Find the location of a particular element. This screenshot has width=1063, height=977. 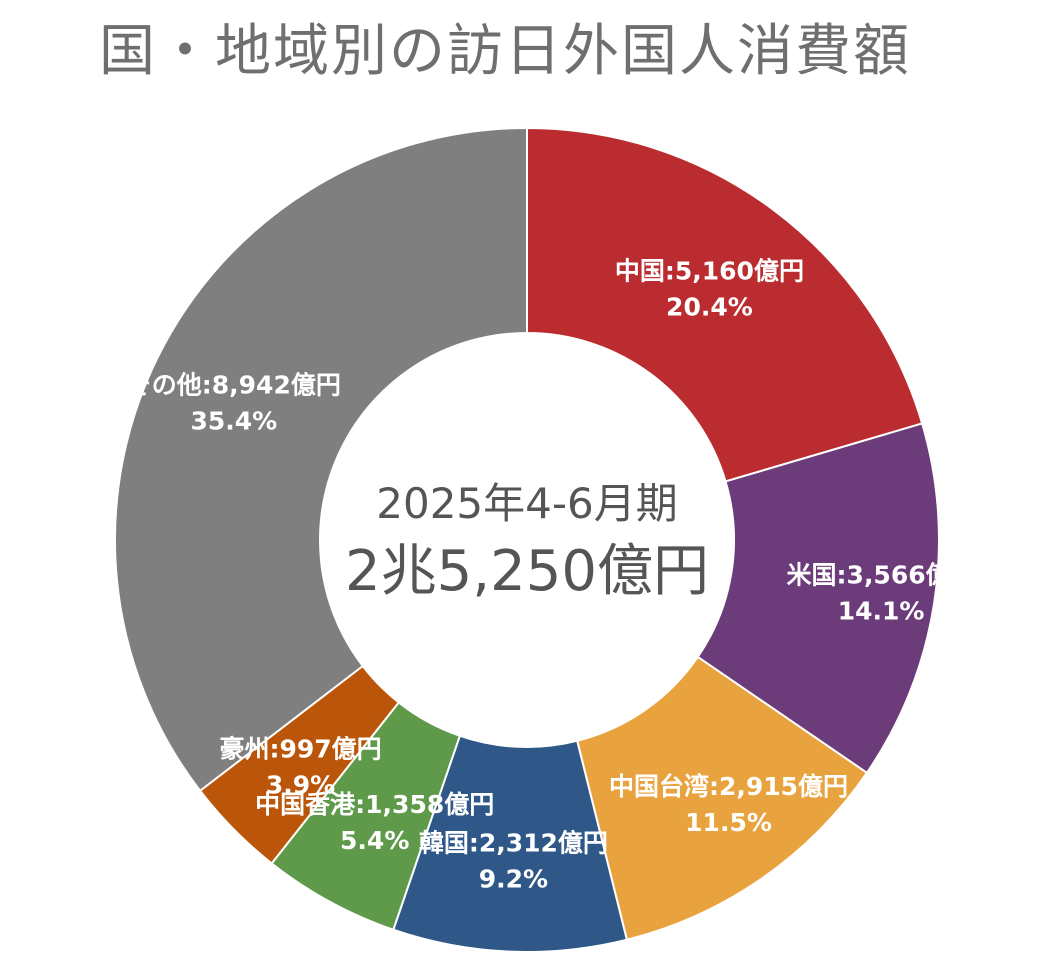

slice-label-5: 中国香港:1,358億円 is located at coordinates (374, 804).